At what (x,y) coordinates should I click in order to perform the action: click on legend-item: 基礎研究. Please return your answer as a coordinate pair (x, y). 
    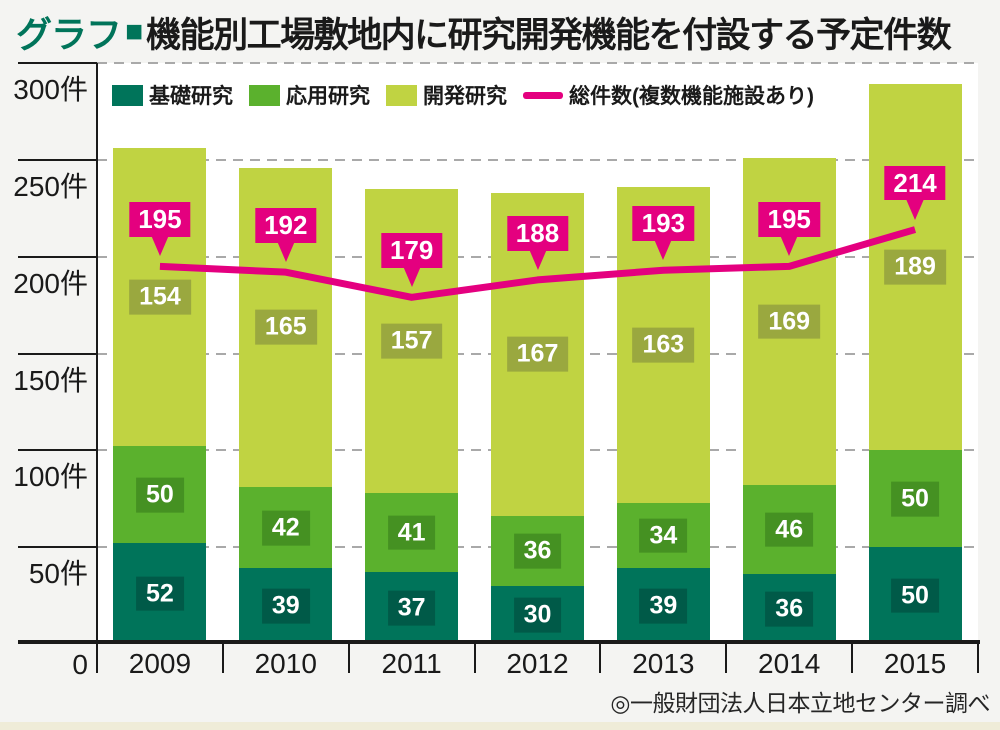
    Looking at the image, I should click on (172, 95).